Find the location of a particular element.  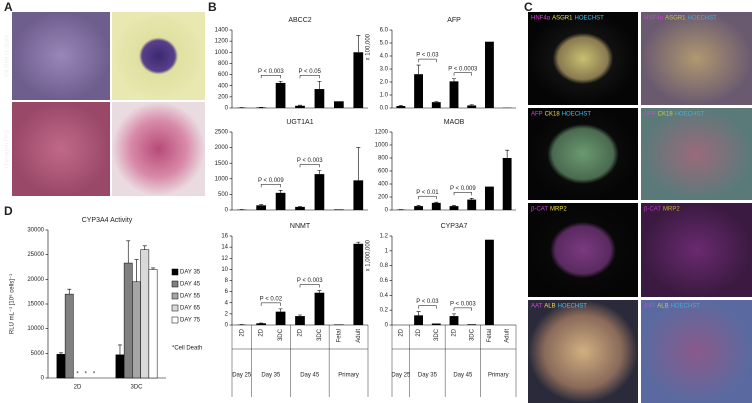

x-tick-label: 2D is located at coordinates (455, 332).